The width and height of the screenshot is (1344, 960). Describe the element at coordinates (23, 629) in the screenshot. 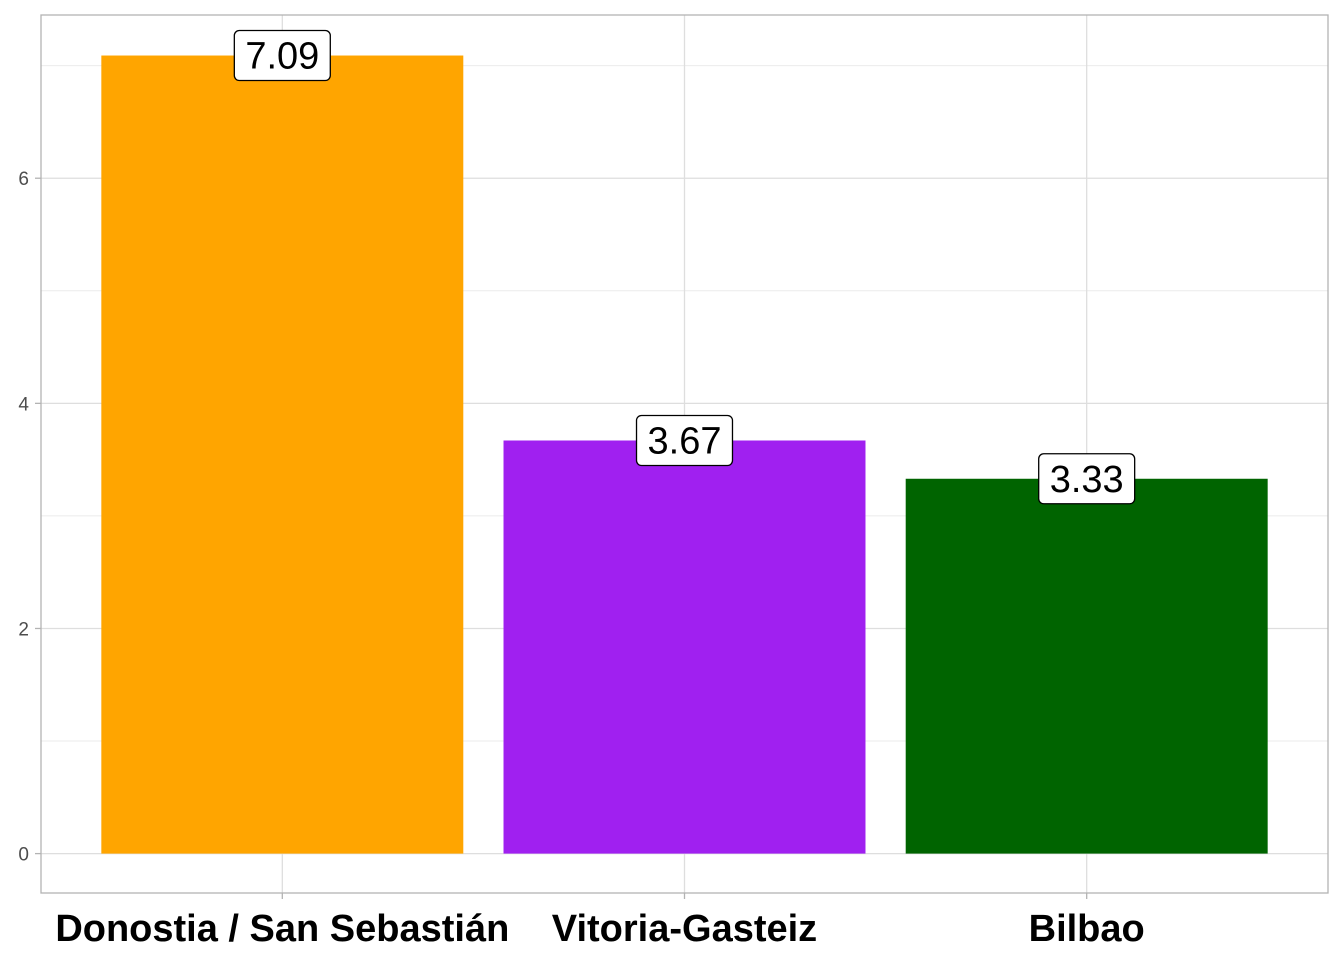

I see `y-tick-label: 2` at that location.